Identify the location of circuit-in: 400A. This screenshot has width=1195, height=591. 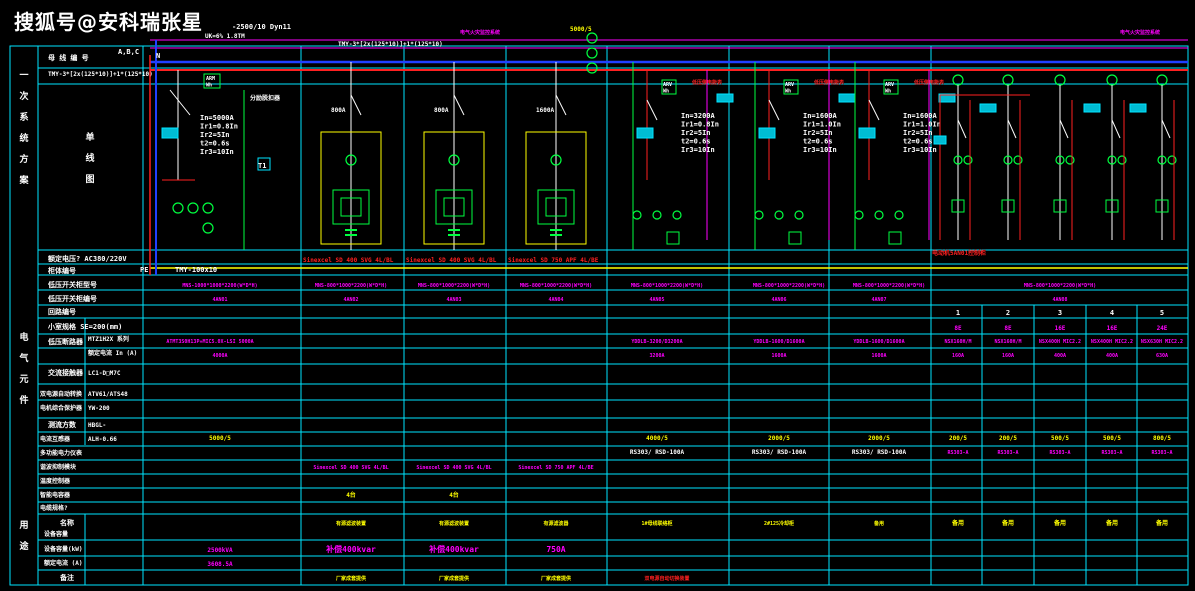
(1112, 356).